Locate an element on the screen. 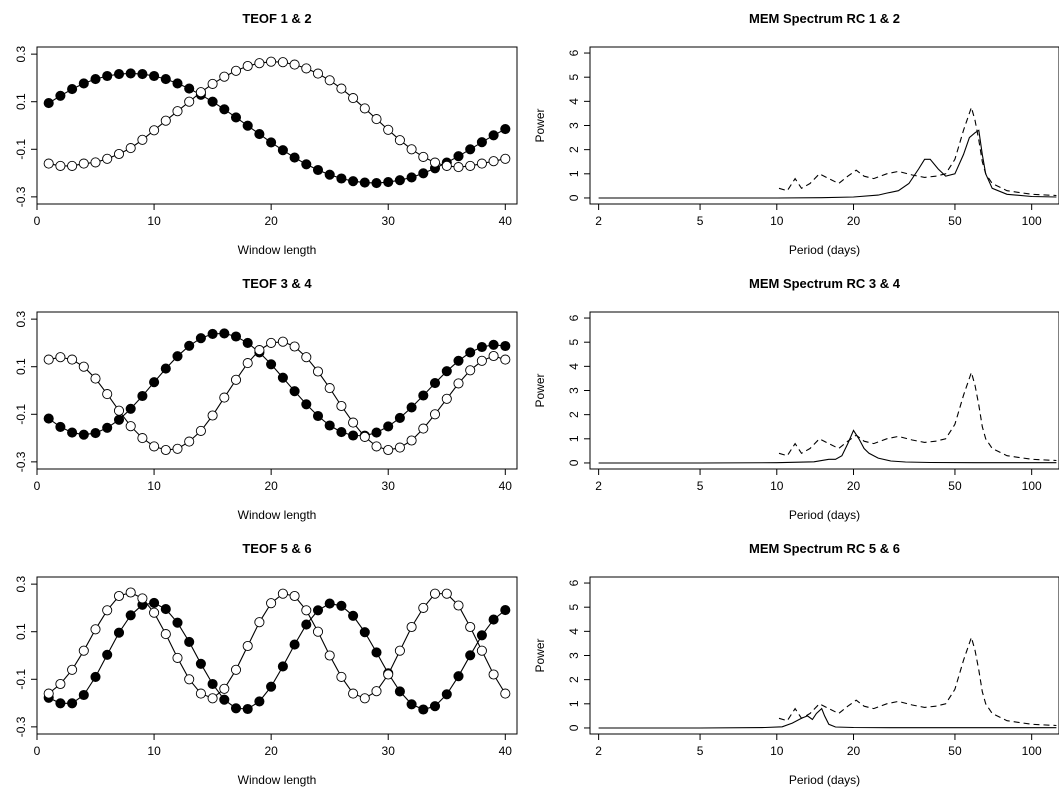  x-tick-label: 30 is located at coordinates (389, 486).